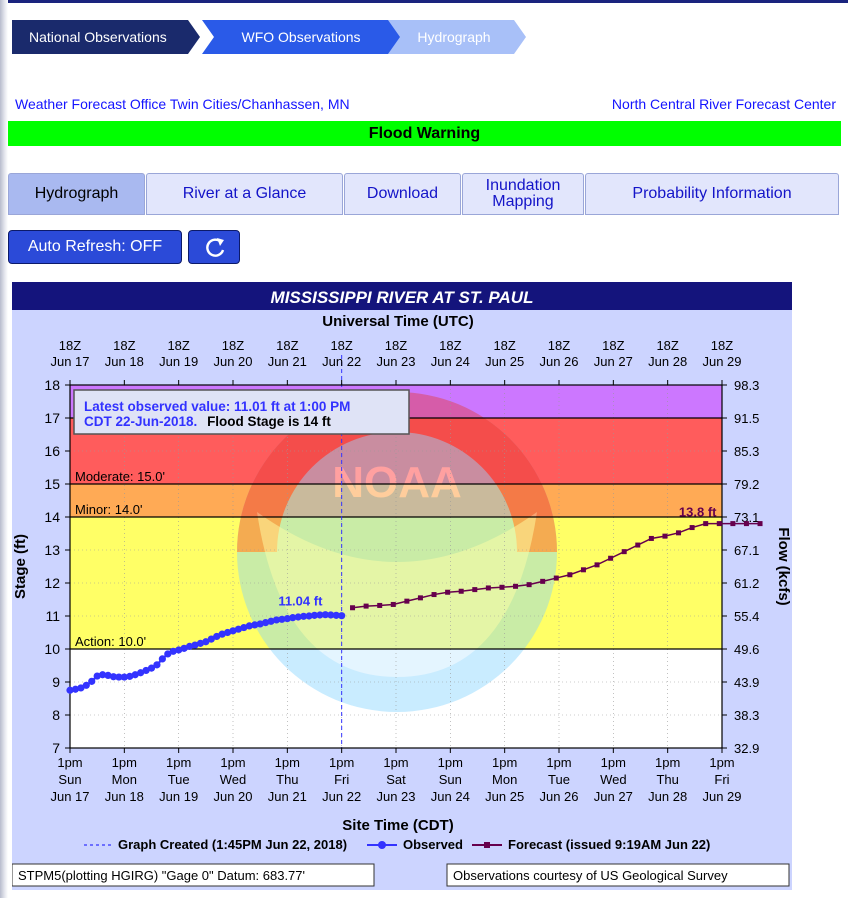 This screenshot has height=898, width=848. I want to click on tab-probability-information: Probability Information, so click(712, 194).